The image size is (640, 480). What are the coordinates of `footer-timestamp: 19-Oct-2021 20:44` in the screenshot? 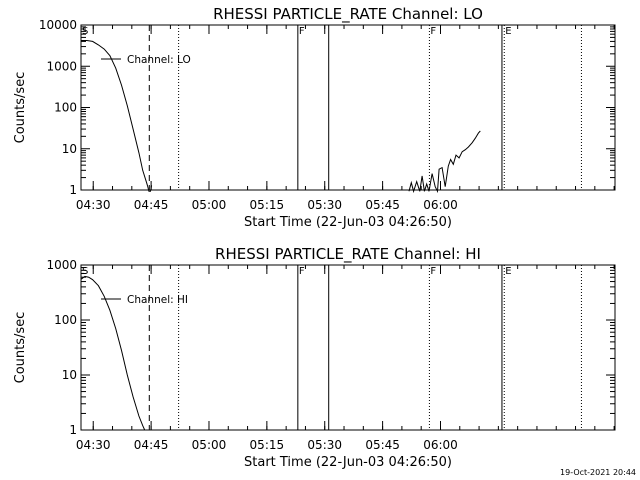 It's located at (598, 472).